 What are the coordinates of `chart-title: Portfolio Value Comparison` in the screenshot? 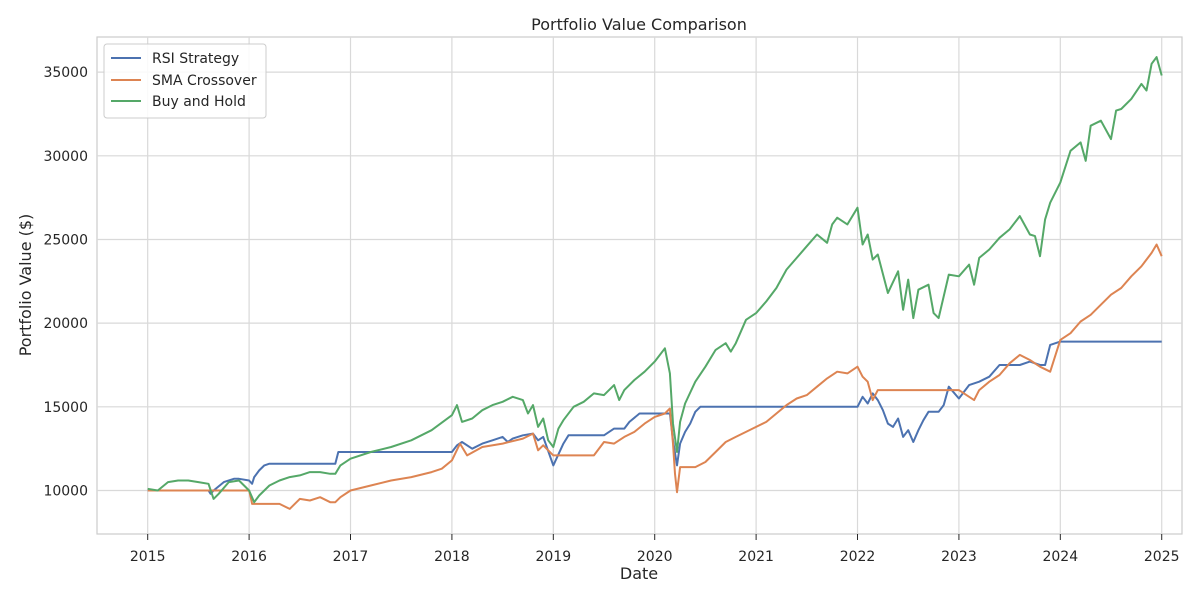 It's located at (639, 24).